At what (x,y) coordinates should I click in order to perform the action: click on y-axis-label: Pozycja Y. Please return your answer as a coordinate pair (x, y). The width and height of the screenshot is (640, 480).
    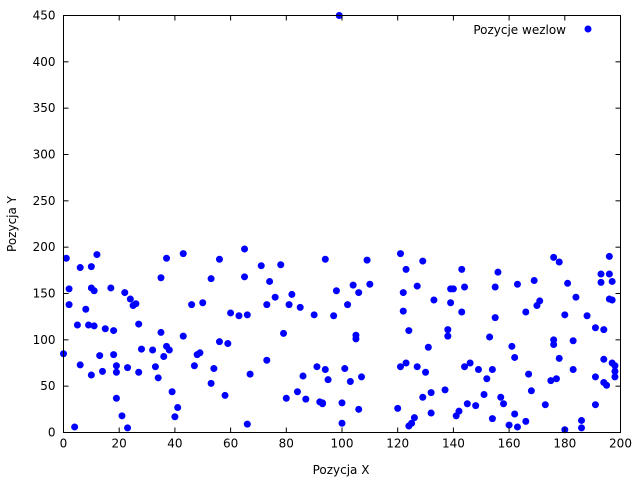
    Looking at the image, I should click on (12, 223).